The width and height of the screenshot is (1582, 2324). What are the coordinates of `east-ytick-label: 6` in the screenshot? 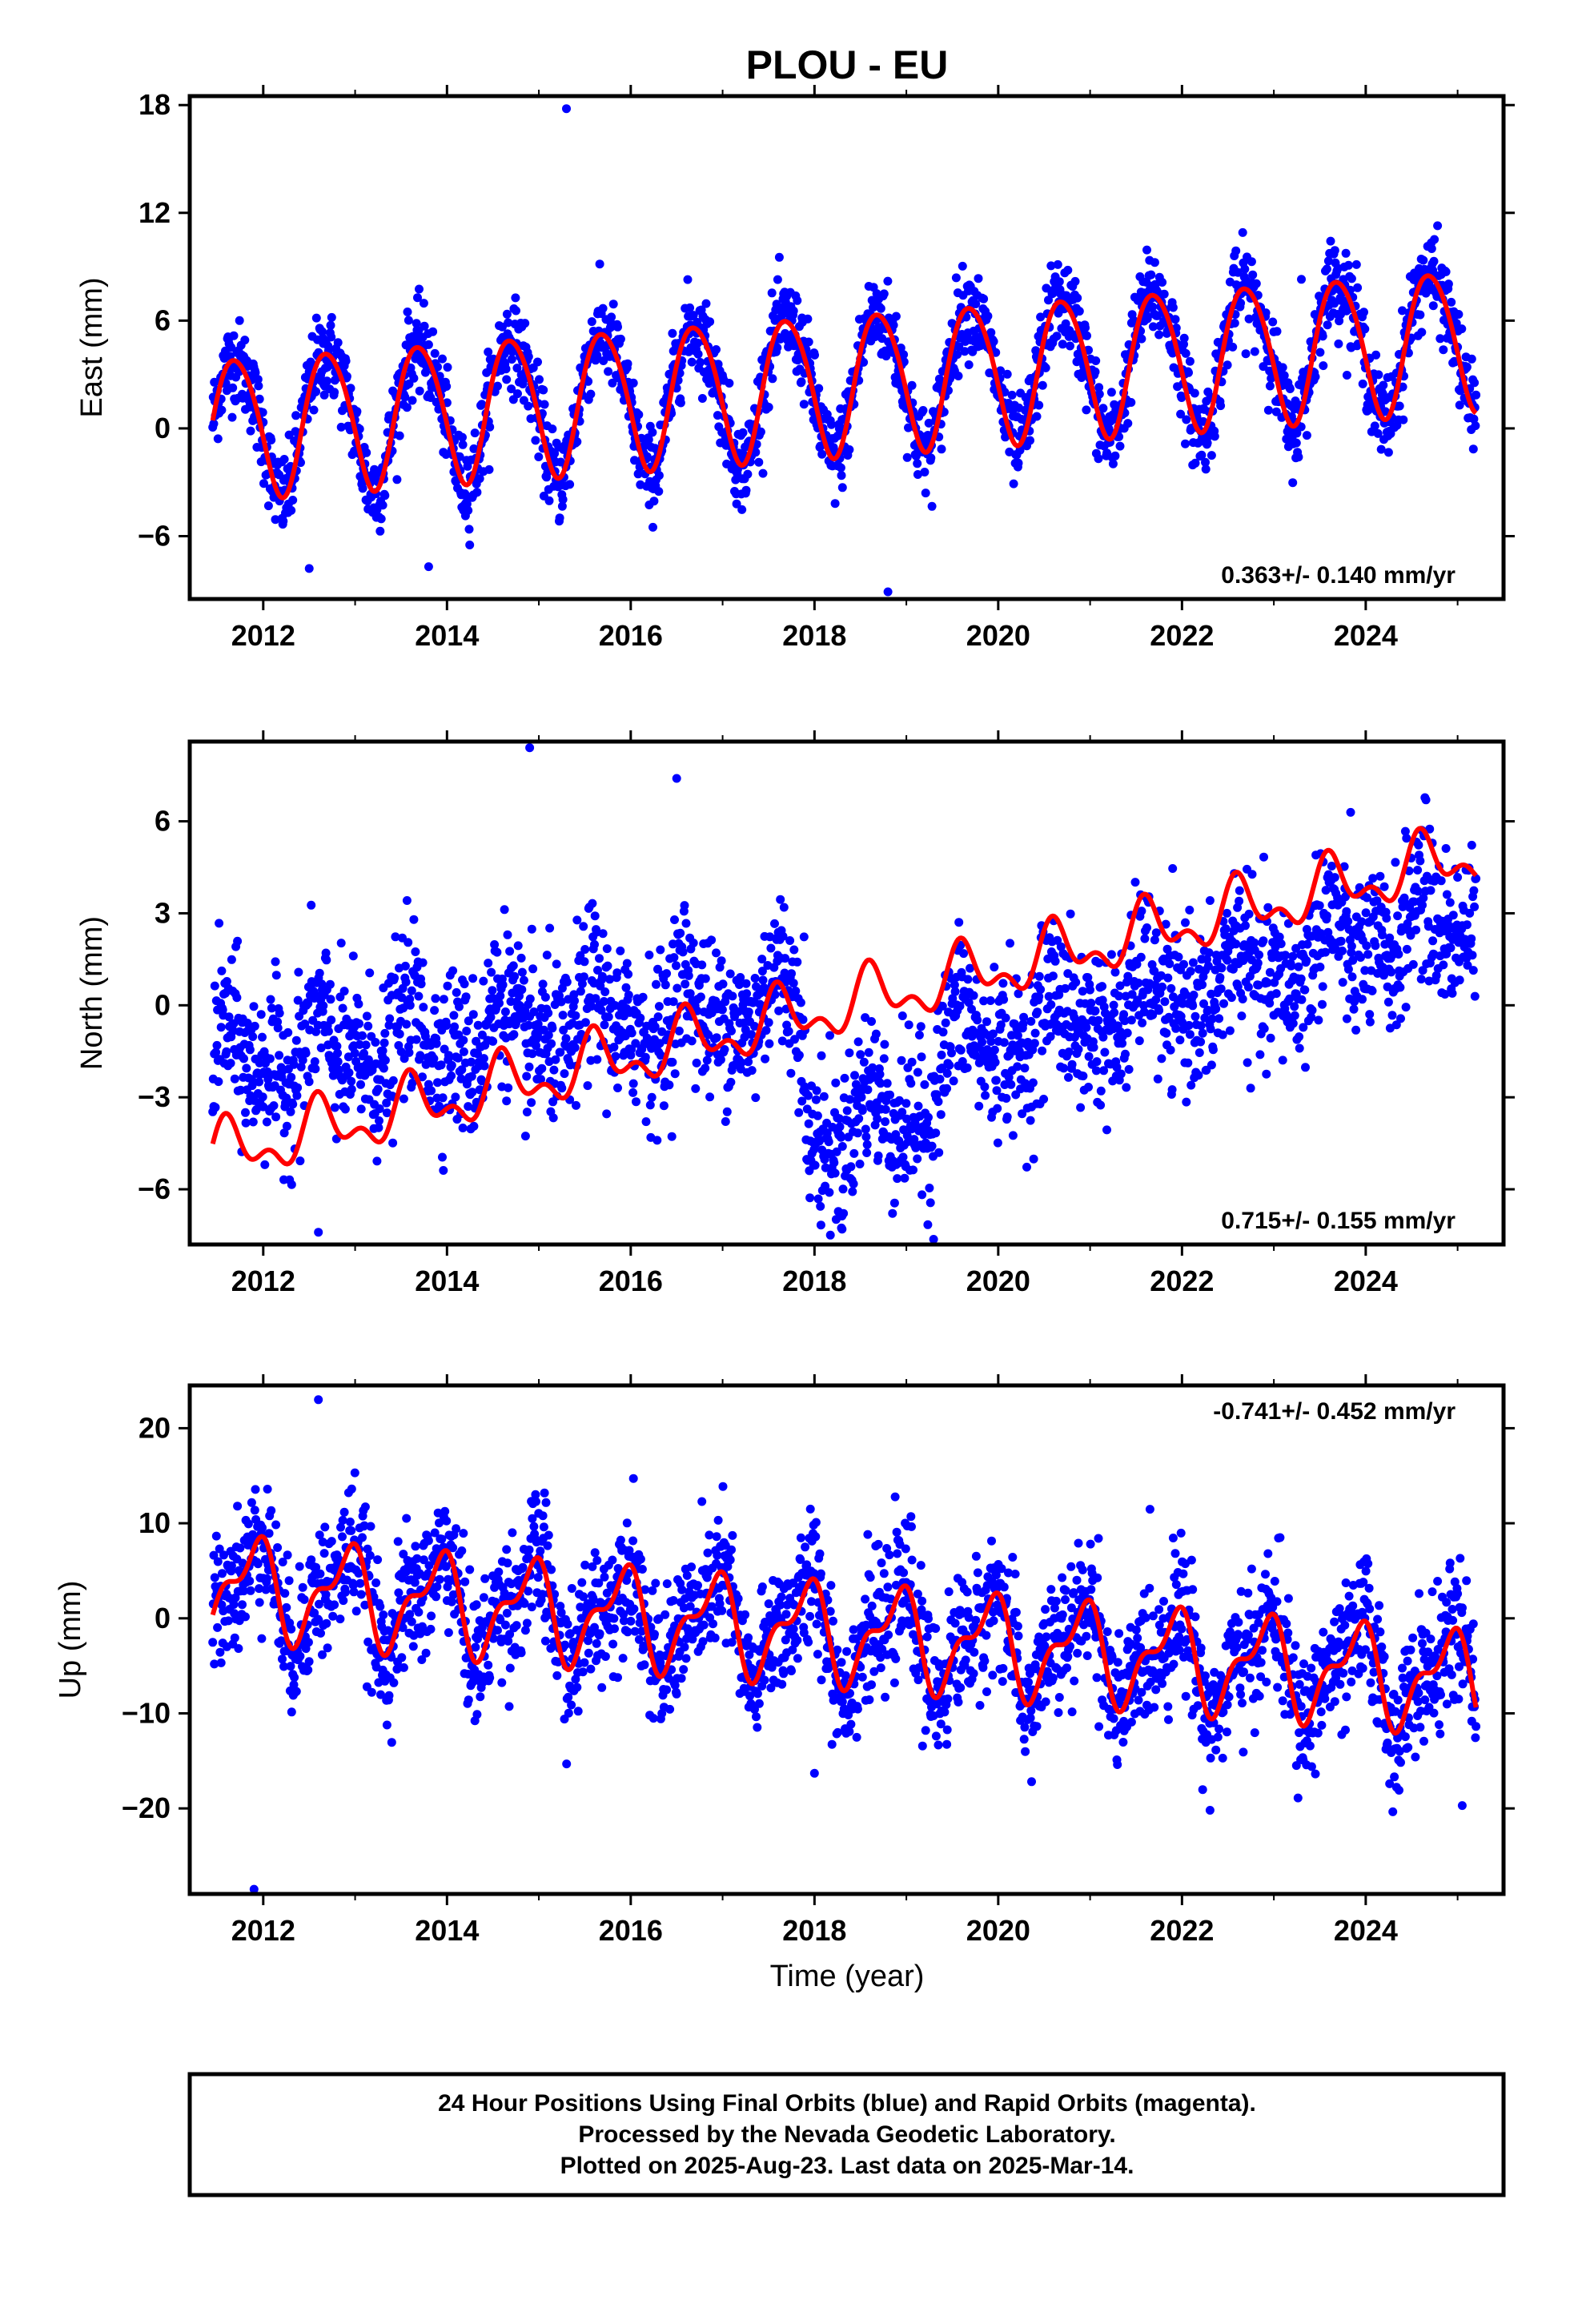 It's located at (163, 320).